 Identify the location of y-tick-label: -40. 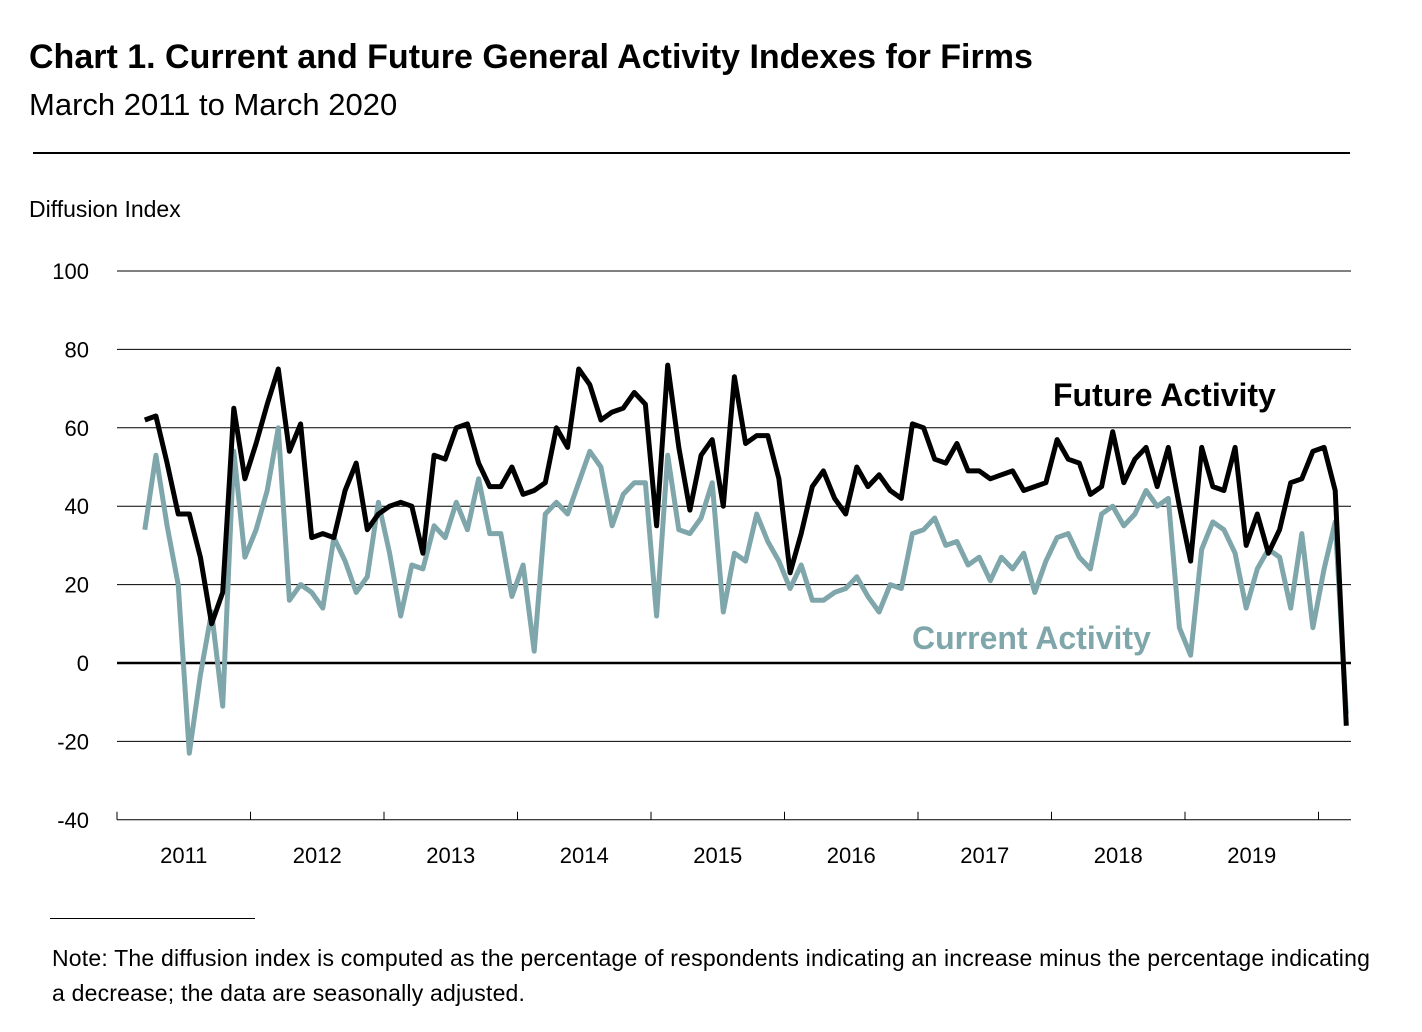
(73, 820).